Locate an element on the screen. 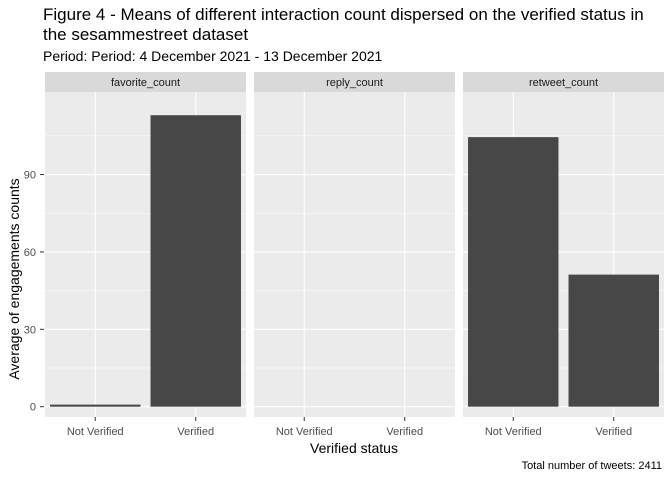  facet-strip-label: favorite_count is located at coordinates (145, 83).